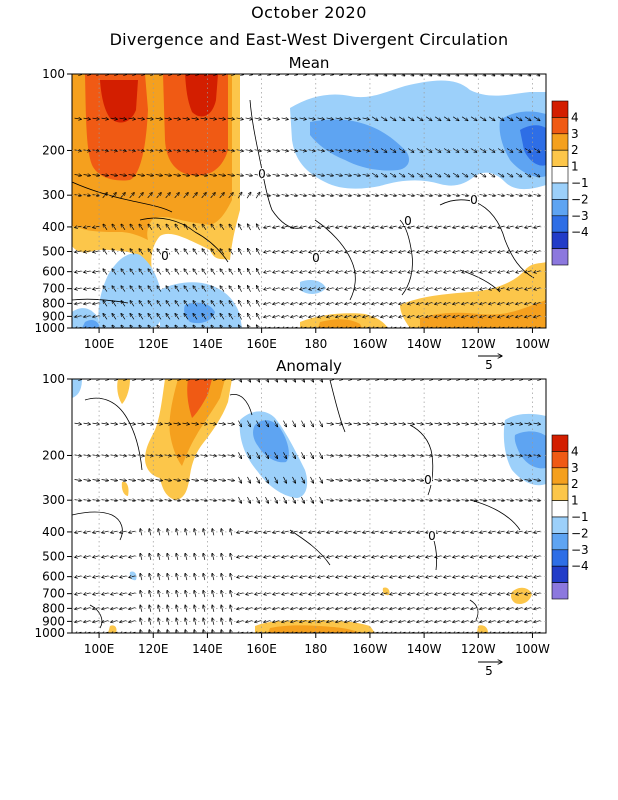  What do you see at coordinates (309, 63) in the screenshot?
I see `mean-panel-title: Mean` at bounding box center [309, 63].